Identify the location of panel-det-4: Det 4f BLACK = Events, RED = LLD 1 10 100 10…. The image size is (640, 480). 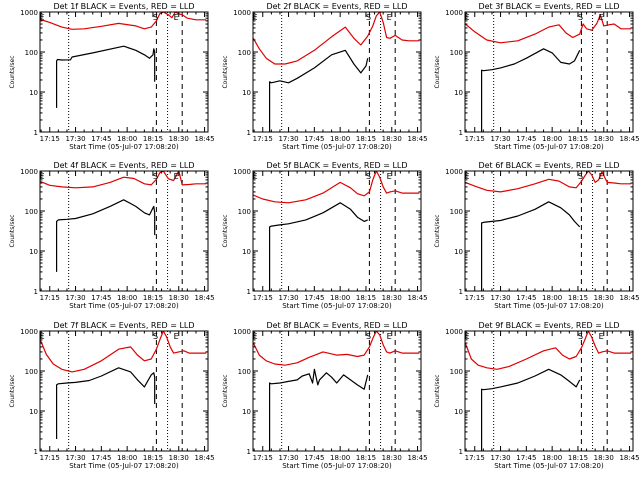
(112, 235).